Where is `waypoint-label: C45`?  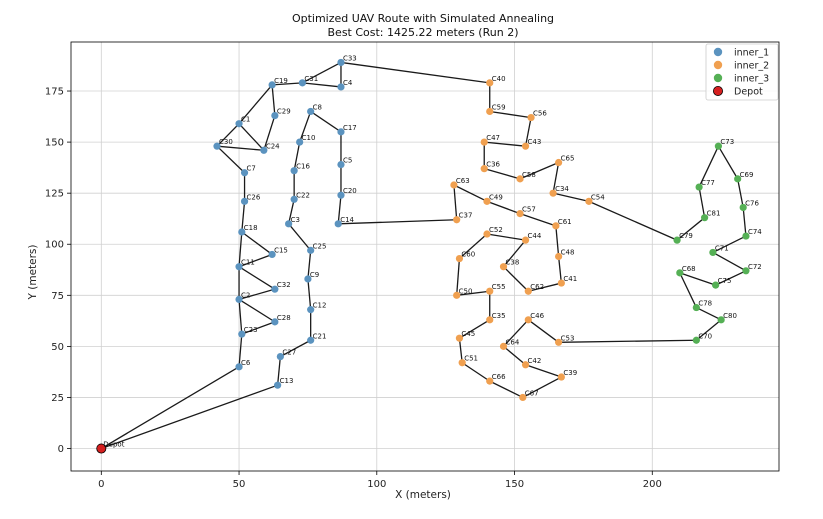 waypoint-label: C45 is located at coordinates (468, 334).